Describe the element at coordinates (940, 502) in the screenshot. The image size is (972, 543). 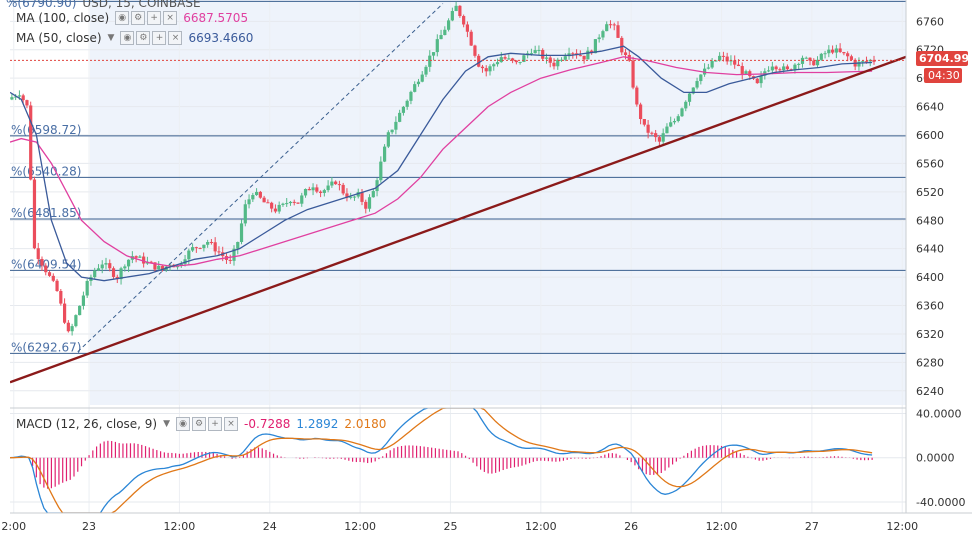
I see `macd-tick-label: -40.0000` at that location.